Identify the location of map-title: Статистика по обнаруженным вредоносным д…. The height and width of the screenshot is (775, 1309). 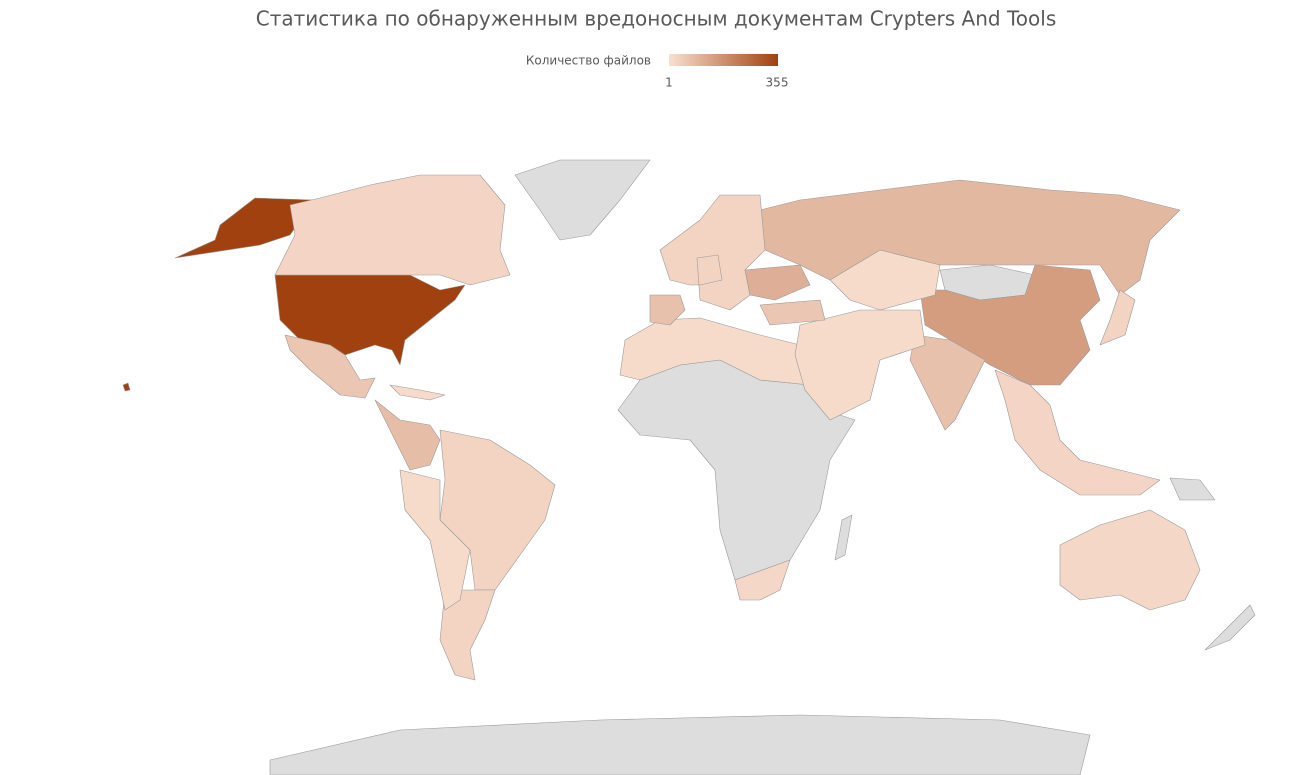
(656, 19).